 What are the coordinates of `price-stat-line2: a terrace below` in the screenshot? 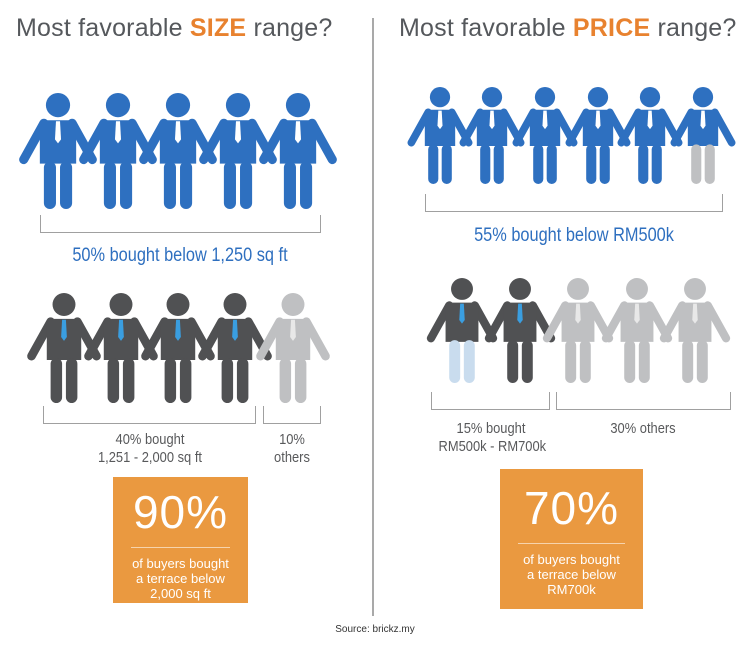 It's located at (571, 574).